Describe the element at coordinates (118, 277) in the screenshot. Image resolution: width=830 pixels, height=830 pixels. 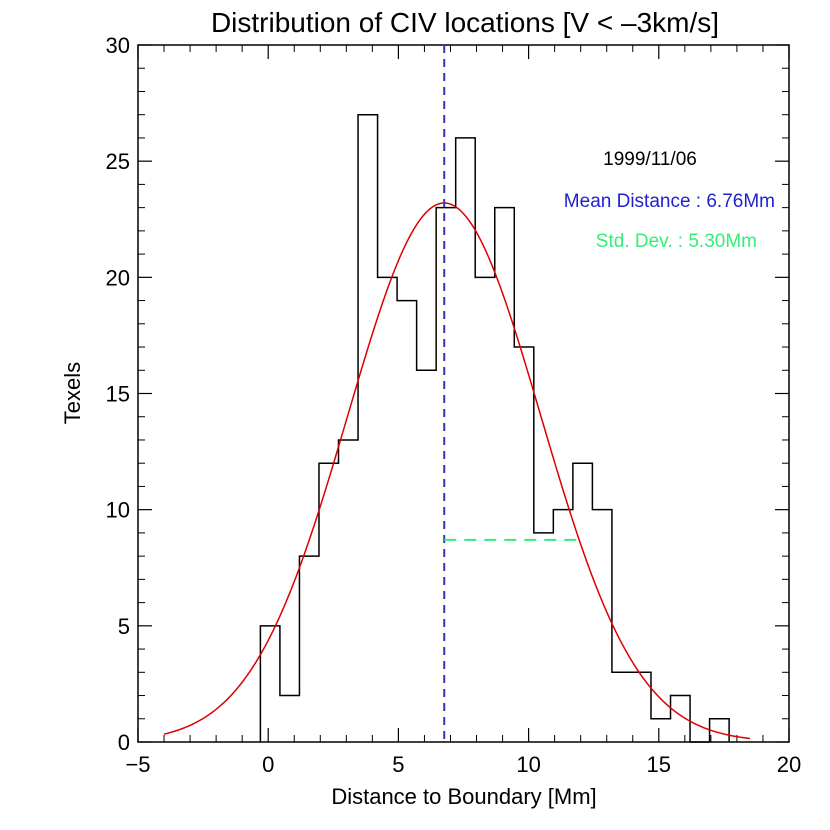
I see `y-tick-label: 20` at that location.